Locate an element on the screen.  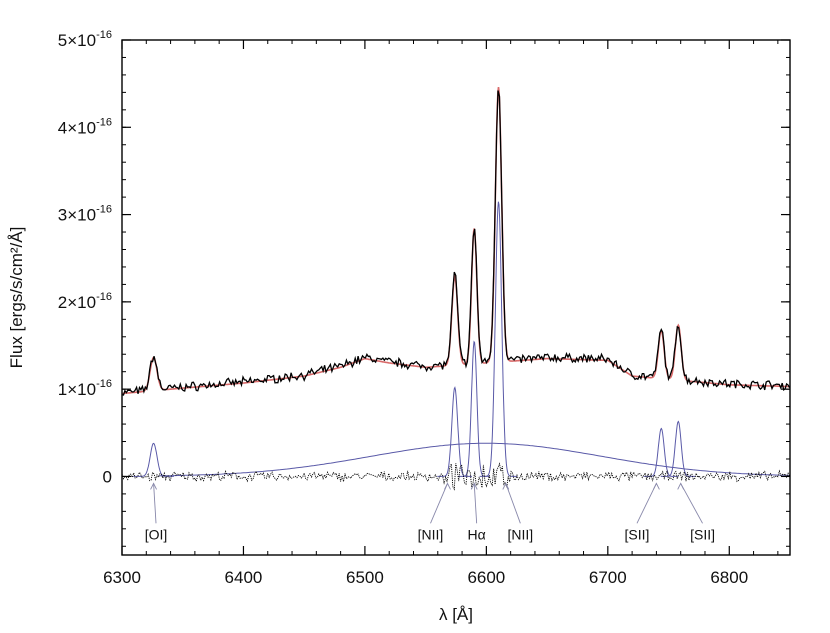
y-tick-label: 2×10⁻¹⁶ is located at coordinates (85, 301).